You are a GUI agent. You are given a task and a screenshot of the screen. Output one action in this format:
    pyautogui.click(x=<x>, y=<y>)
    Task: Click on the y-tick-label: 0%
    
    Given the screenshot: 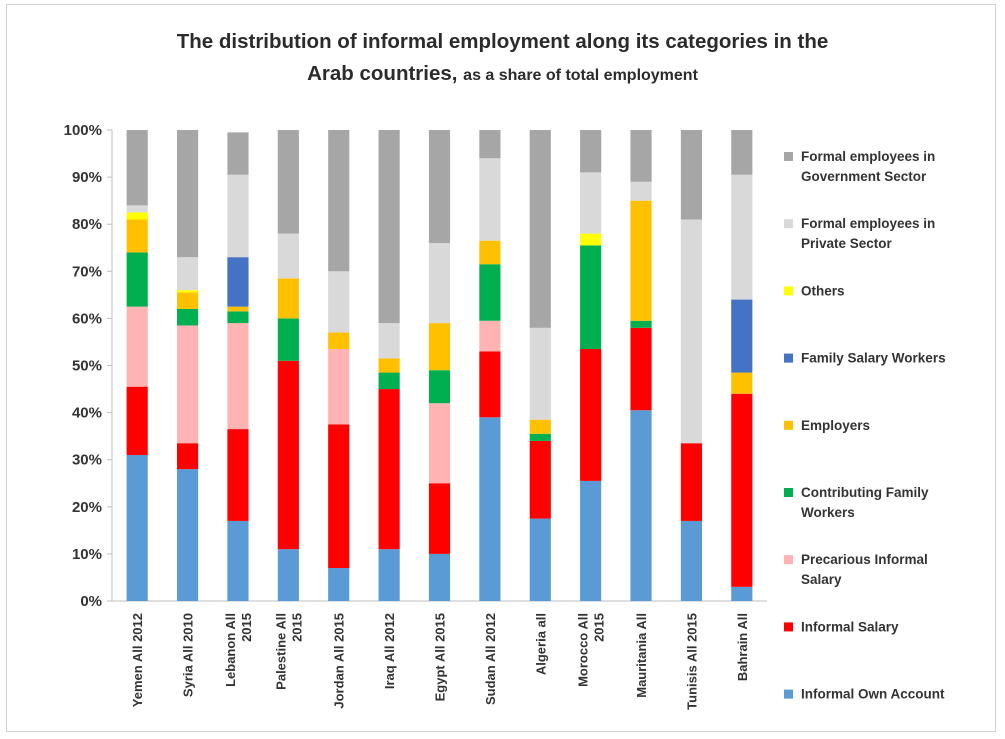 What is the action you would take?
    pyautogui.click(x=91, y=601)
    